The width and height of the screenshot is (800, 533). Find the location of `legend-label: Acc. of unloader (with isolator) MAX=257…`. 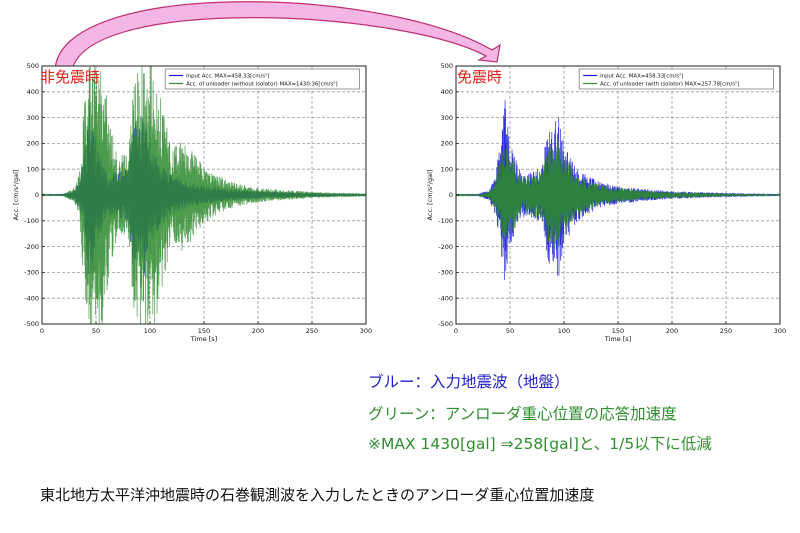

legend-label: Acc. of unloader (with isolator) MAX=257… is located at coordinates (669, 84).